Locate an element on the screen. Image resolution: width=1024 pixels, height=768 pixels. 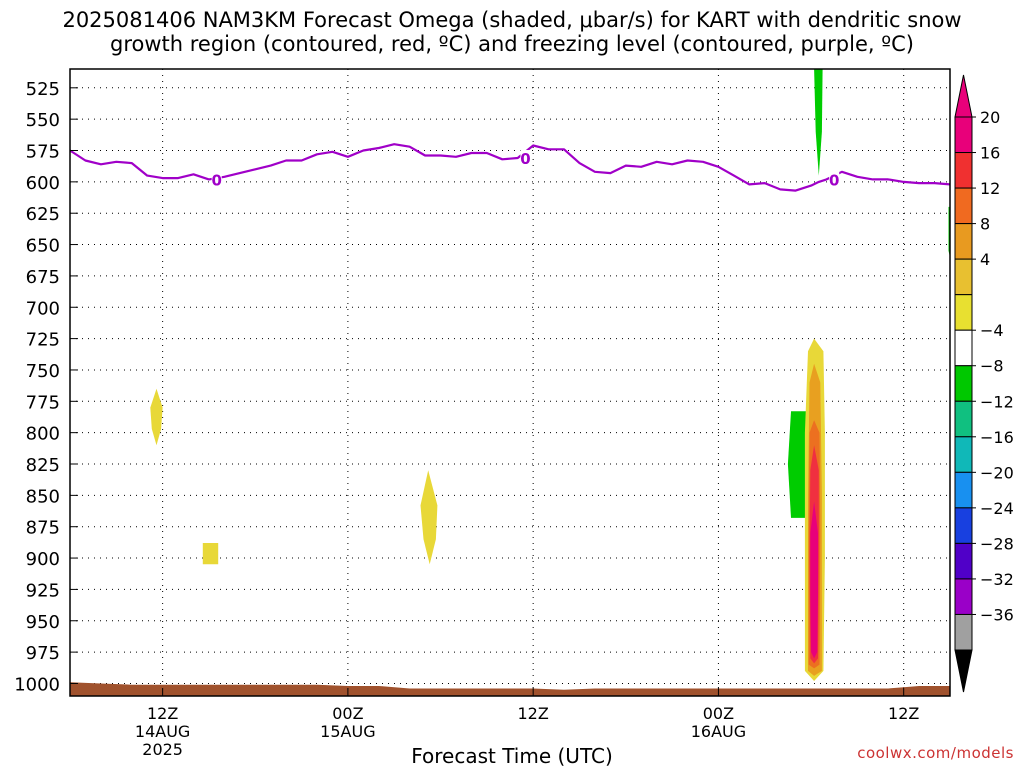
y-tick-label: 675 is located at coordinates (43, 277).